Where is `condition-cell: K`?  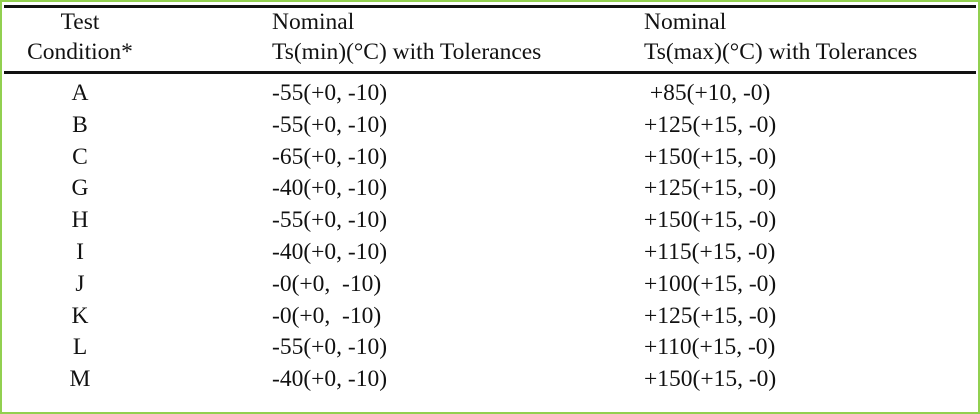
condition-cell: K is located at coordinates (80, 315).